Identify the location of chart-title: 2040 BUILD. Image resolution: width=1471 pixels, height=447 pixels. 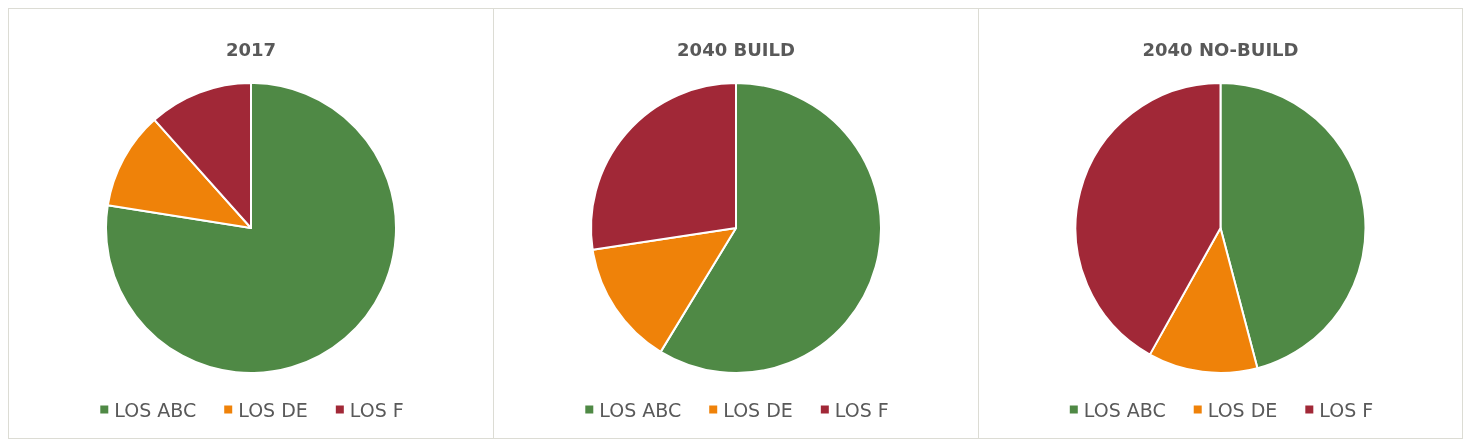
(736, 49).